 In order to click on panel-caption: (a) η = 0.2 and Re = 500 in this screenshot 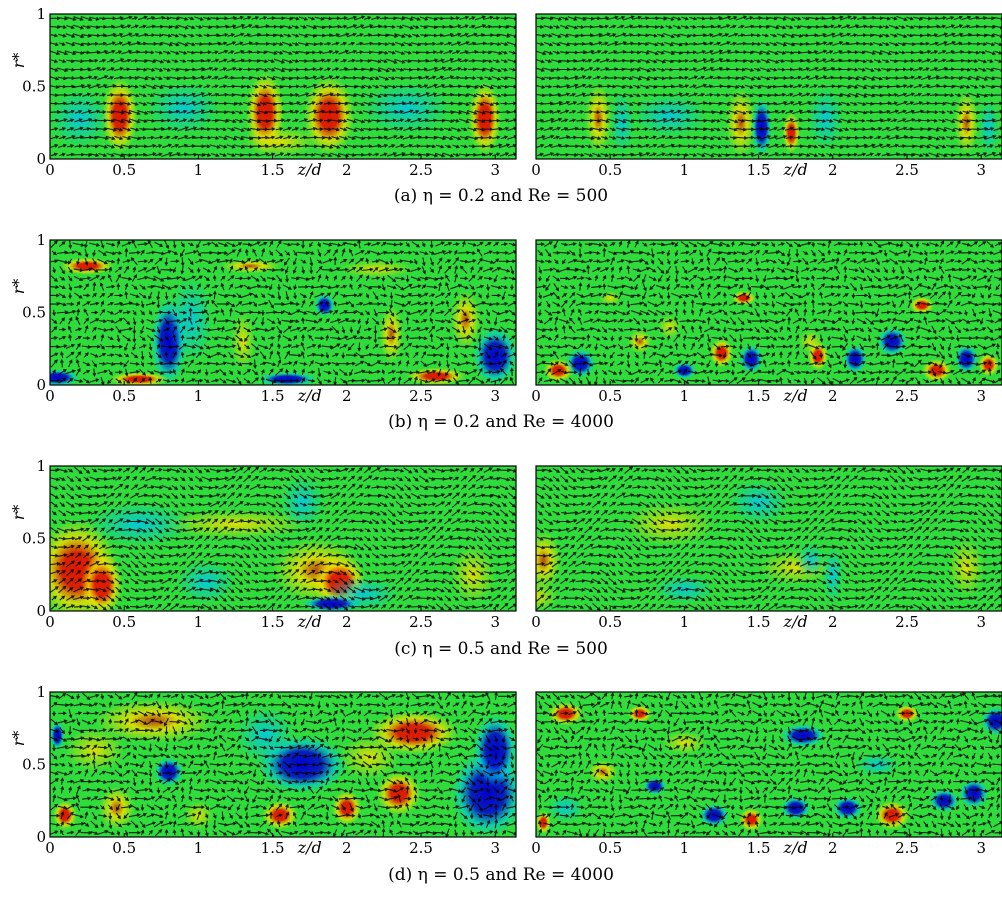, I will do `click(501, 196)`.